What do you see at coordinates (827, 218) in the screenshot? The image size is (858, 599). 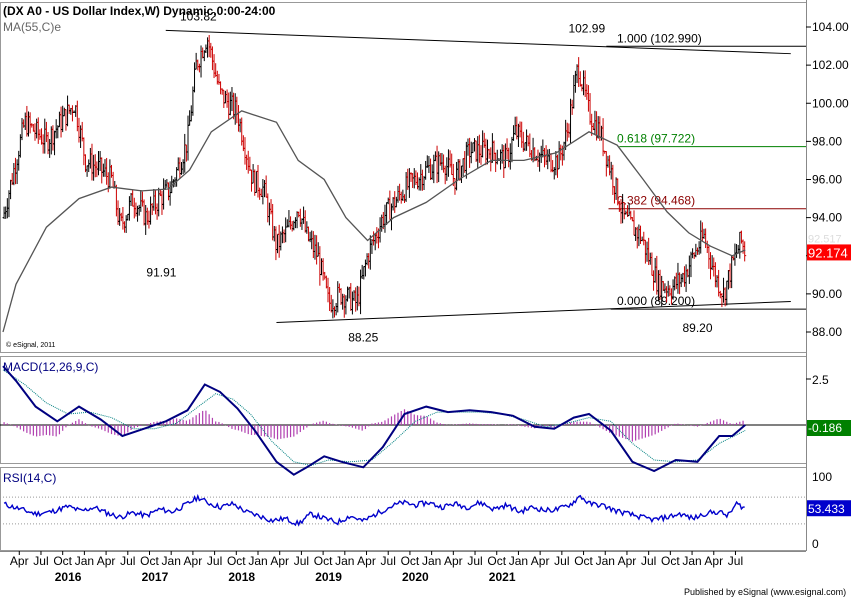 I see `price-tick-label: 94.00` at bounding box center [827, 218].